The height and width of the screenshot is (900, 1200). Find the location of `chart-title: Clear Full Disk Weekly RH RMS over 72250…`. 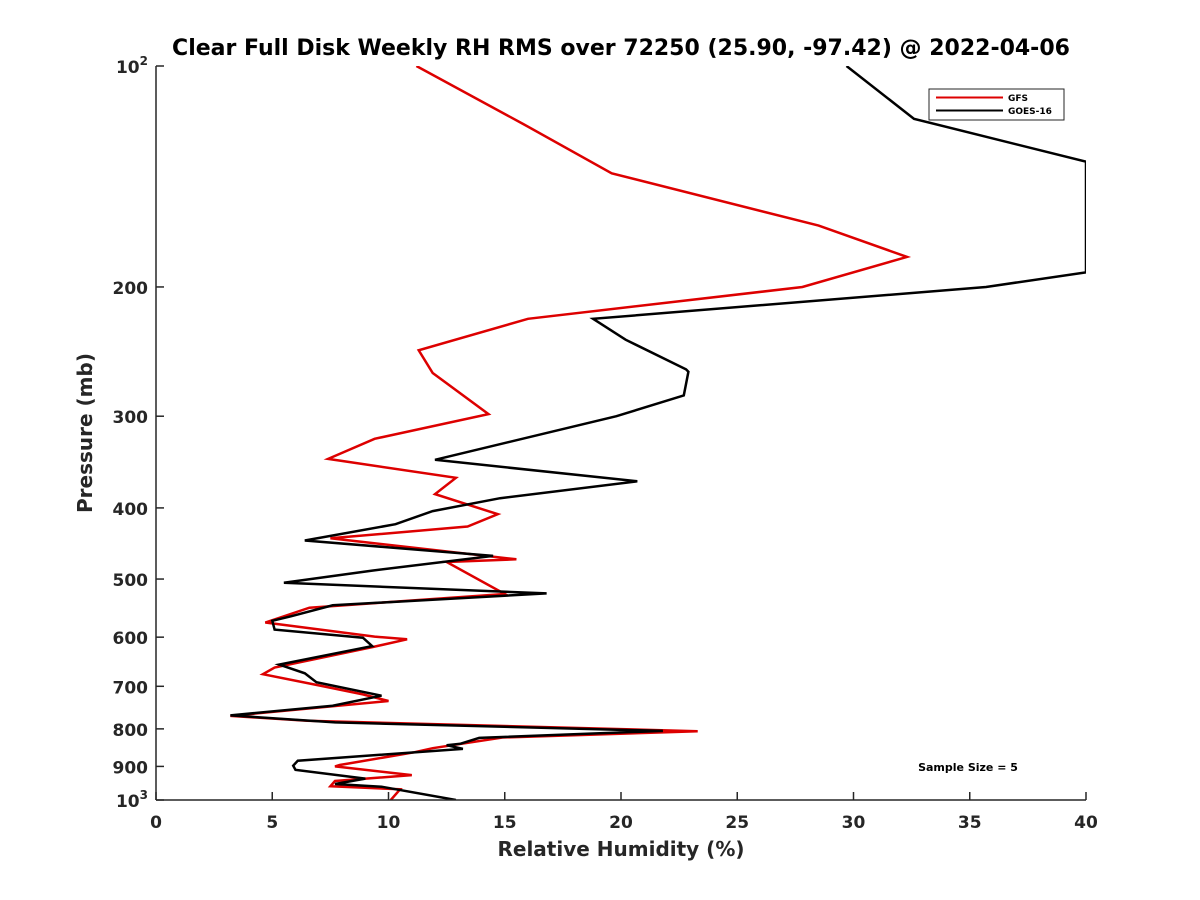

chart-title: Clear Full Disk Weekly RH RMS over 72250… is located at coordinates (621, 48).